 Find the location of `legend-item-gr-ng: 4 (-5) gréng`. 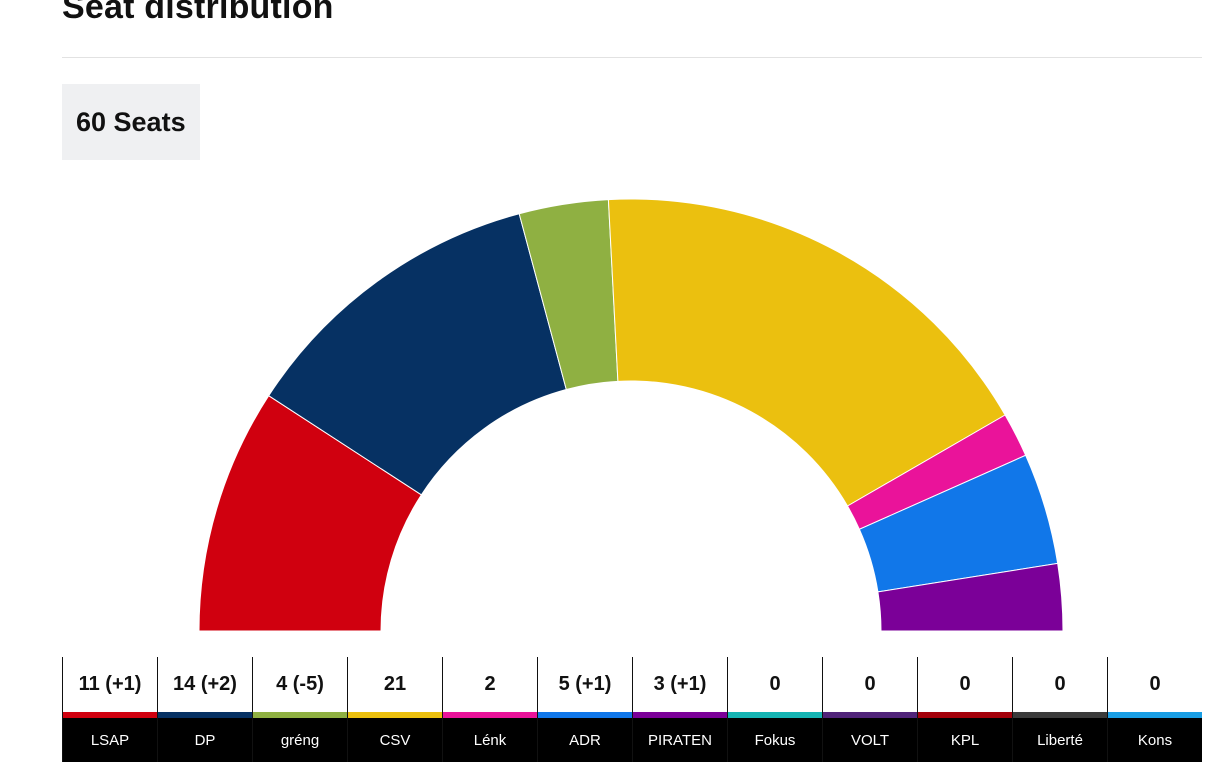

legend-item-gr-ng: 4 (-5) gréng is located at coordinates (299, 709).